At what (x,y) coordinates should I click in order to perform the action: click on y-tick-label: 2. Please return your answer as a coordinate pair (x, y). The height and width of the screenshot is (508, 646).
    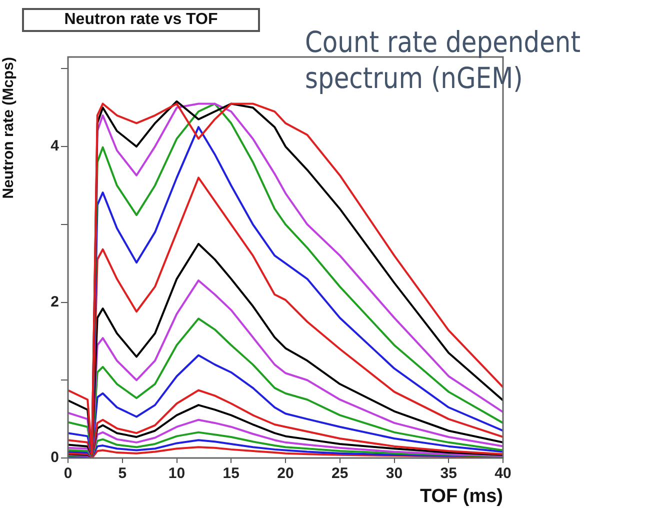
    Looking at the image, I should click on (54, 301).